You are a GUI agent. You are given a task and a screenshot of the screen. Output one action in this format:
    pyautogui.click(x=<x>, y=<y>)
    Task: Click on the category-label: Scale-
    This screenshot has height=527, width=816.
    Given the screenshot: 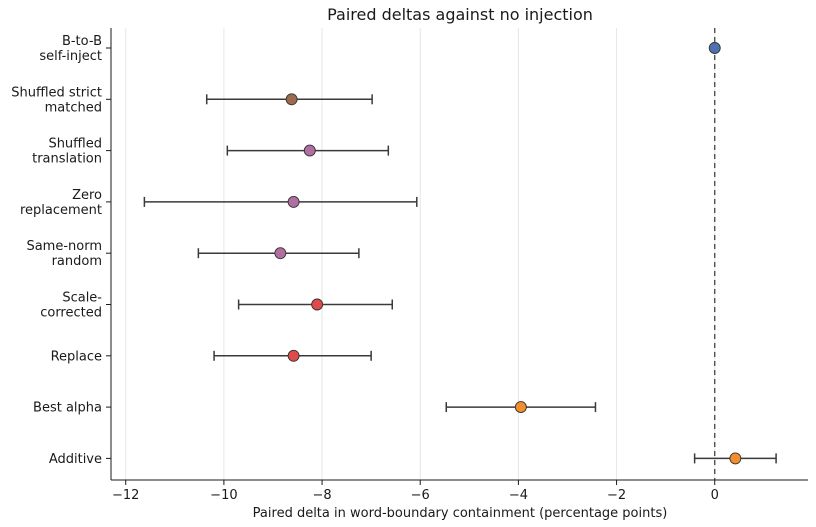 What is the action you would take?
    pyautogui.click(x=82, y=298)
    